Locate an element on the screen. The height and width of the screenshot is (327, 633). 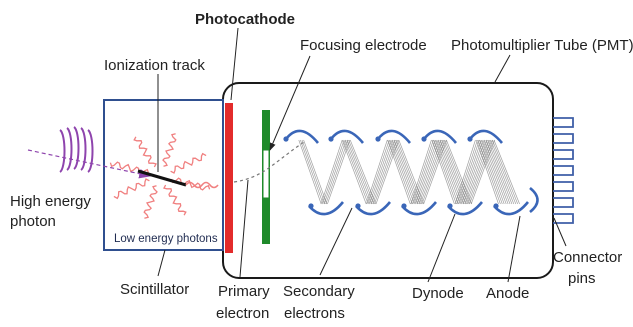
label-secondary-electrons-line1: Secondary is located at coordinates (319, 291).